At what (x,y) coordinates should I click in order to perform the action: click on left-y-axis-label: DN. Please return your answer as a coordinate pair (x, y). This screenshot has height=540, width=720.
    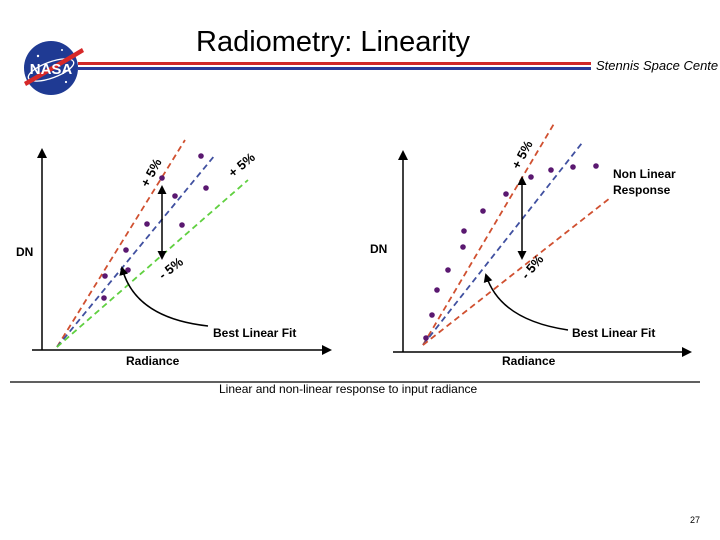
    Looking at the image, I should click on (24, 252).